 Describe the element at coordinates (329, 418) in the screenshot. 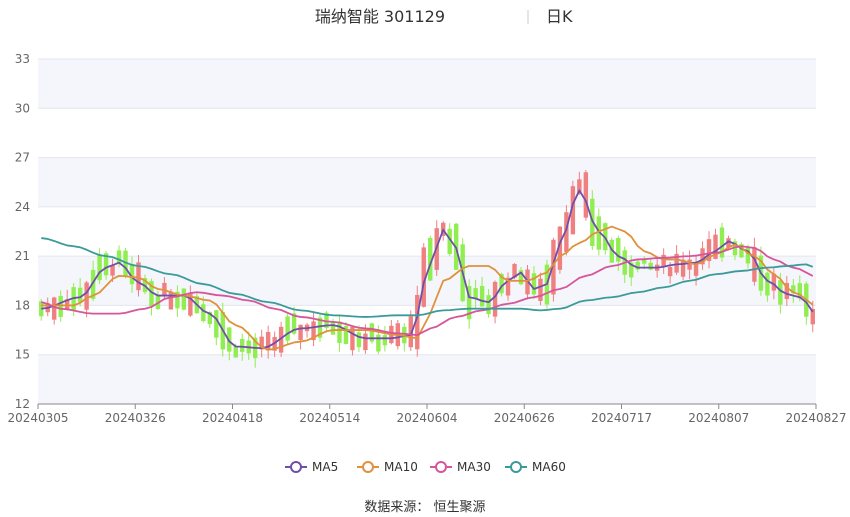

I see `x-tick-label: 20240514` at that location.